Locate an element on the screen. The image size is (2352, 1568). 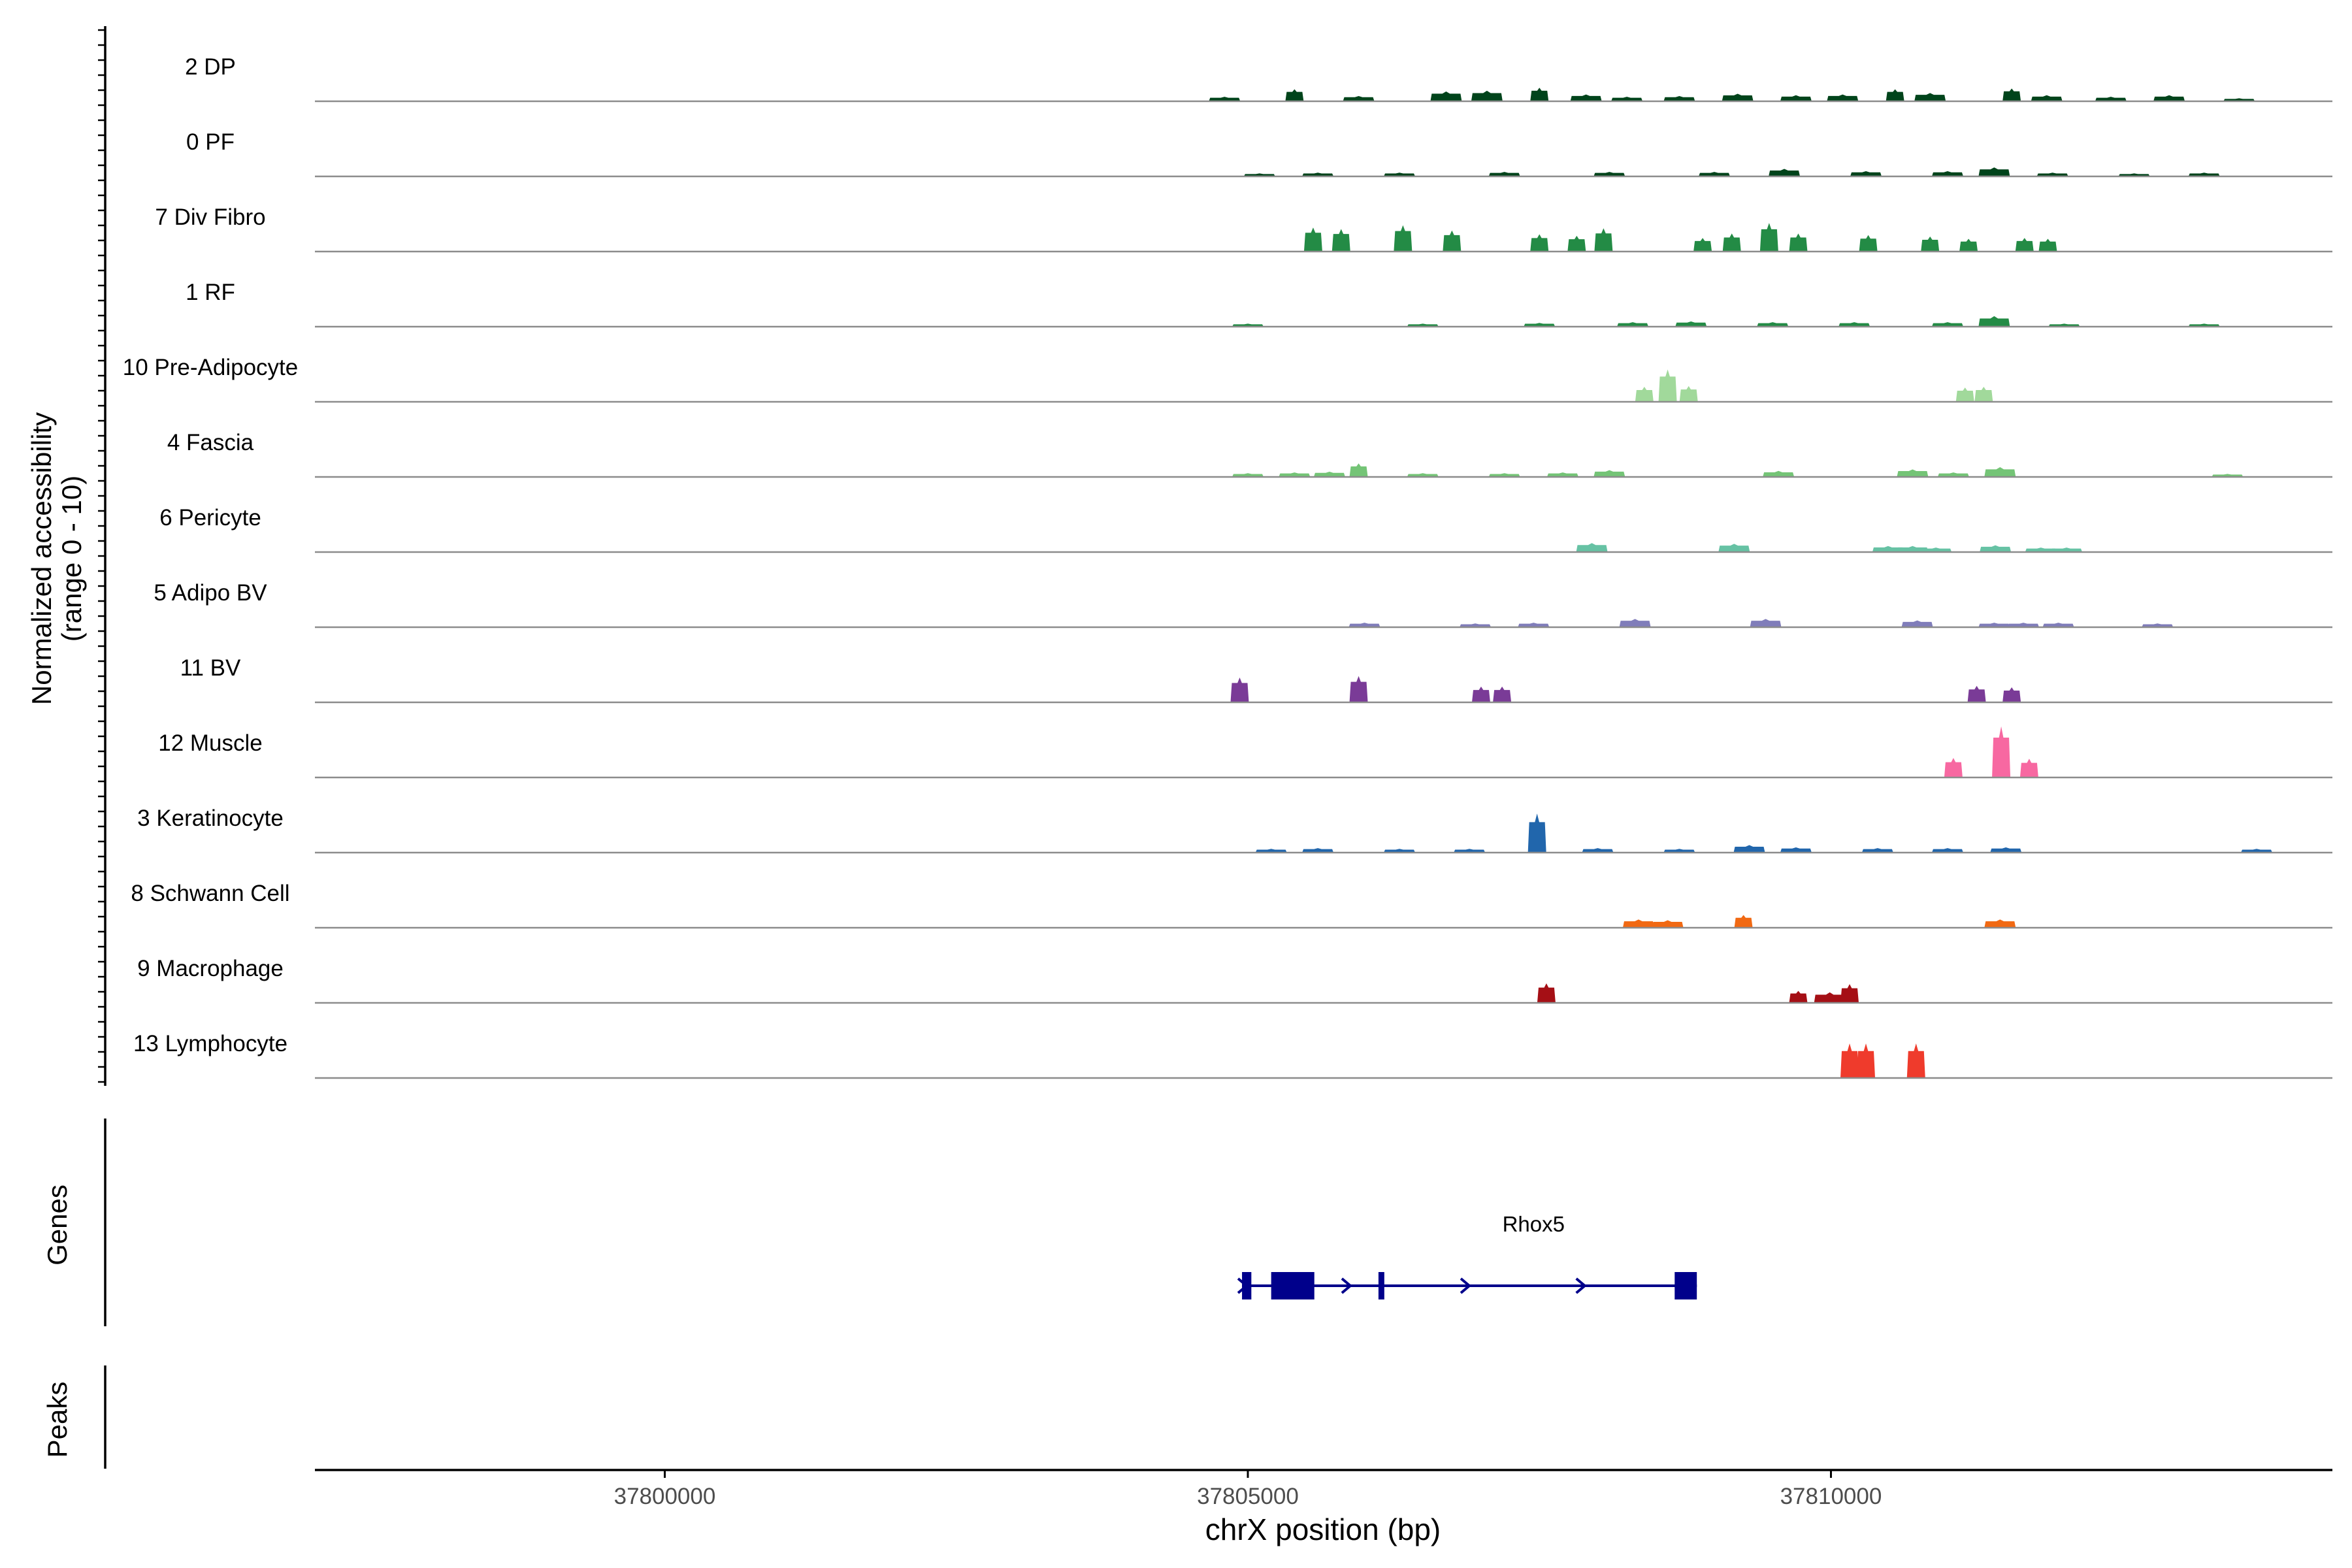
x-tick-label: 37805000 is located at coordinates (1248, 1496).